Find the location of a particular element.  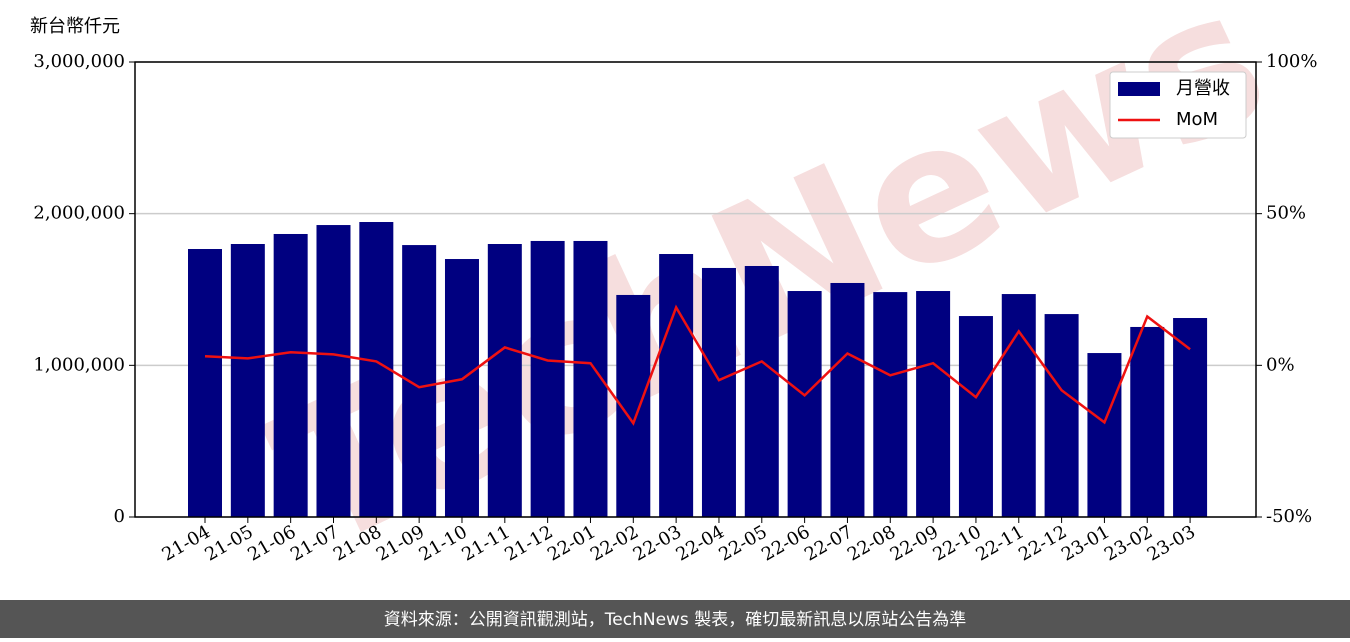

x-tick-label: 23-03 is located at coordinates (1171, 543).